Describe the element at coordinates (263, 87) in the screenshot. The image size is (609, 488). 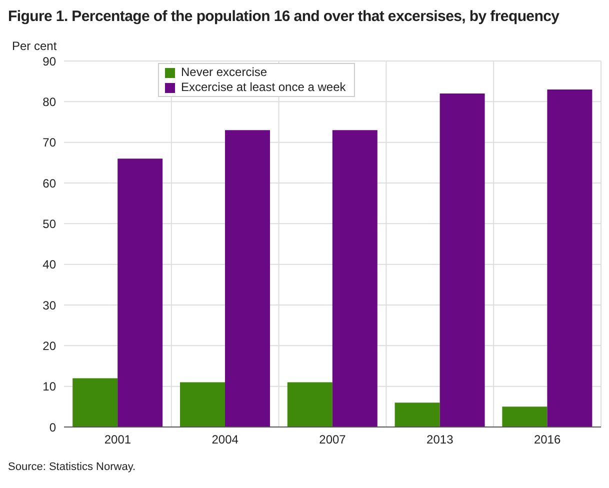
I see `legend-label: Excercise at least once a week` at that location.